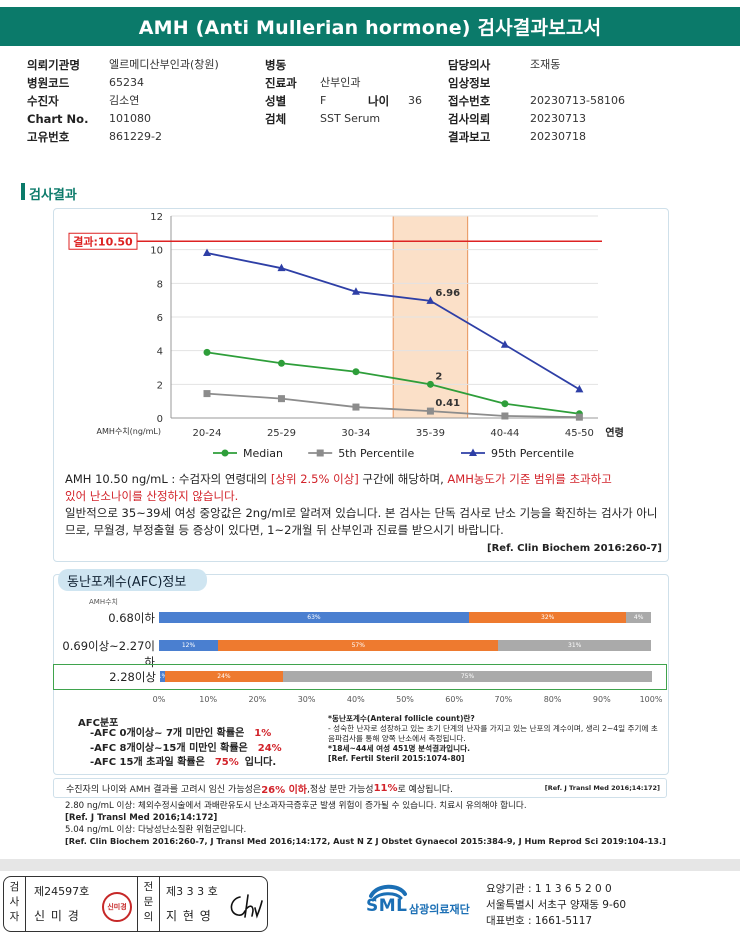 The image size is (740, 939). What do you see at coordinates (358, 645) in the screenshot?
I see `afc-segment: 57%` at bounding box center [358, 645].